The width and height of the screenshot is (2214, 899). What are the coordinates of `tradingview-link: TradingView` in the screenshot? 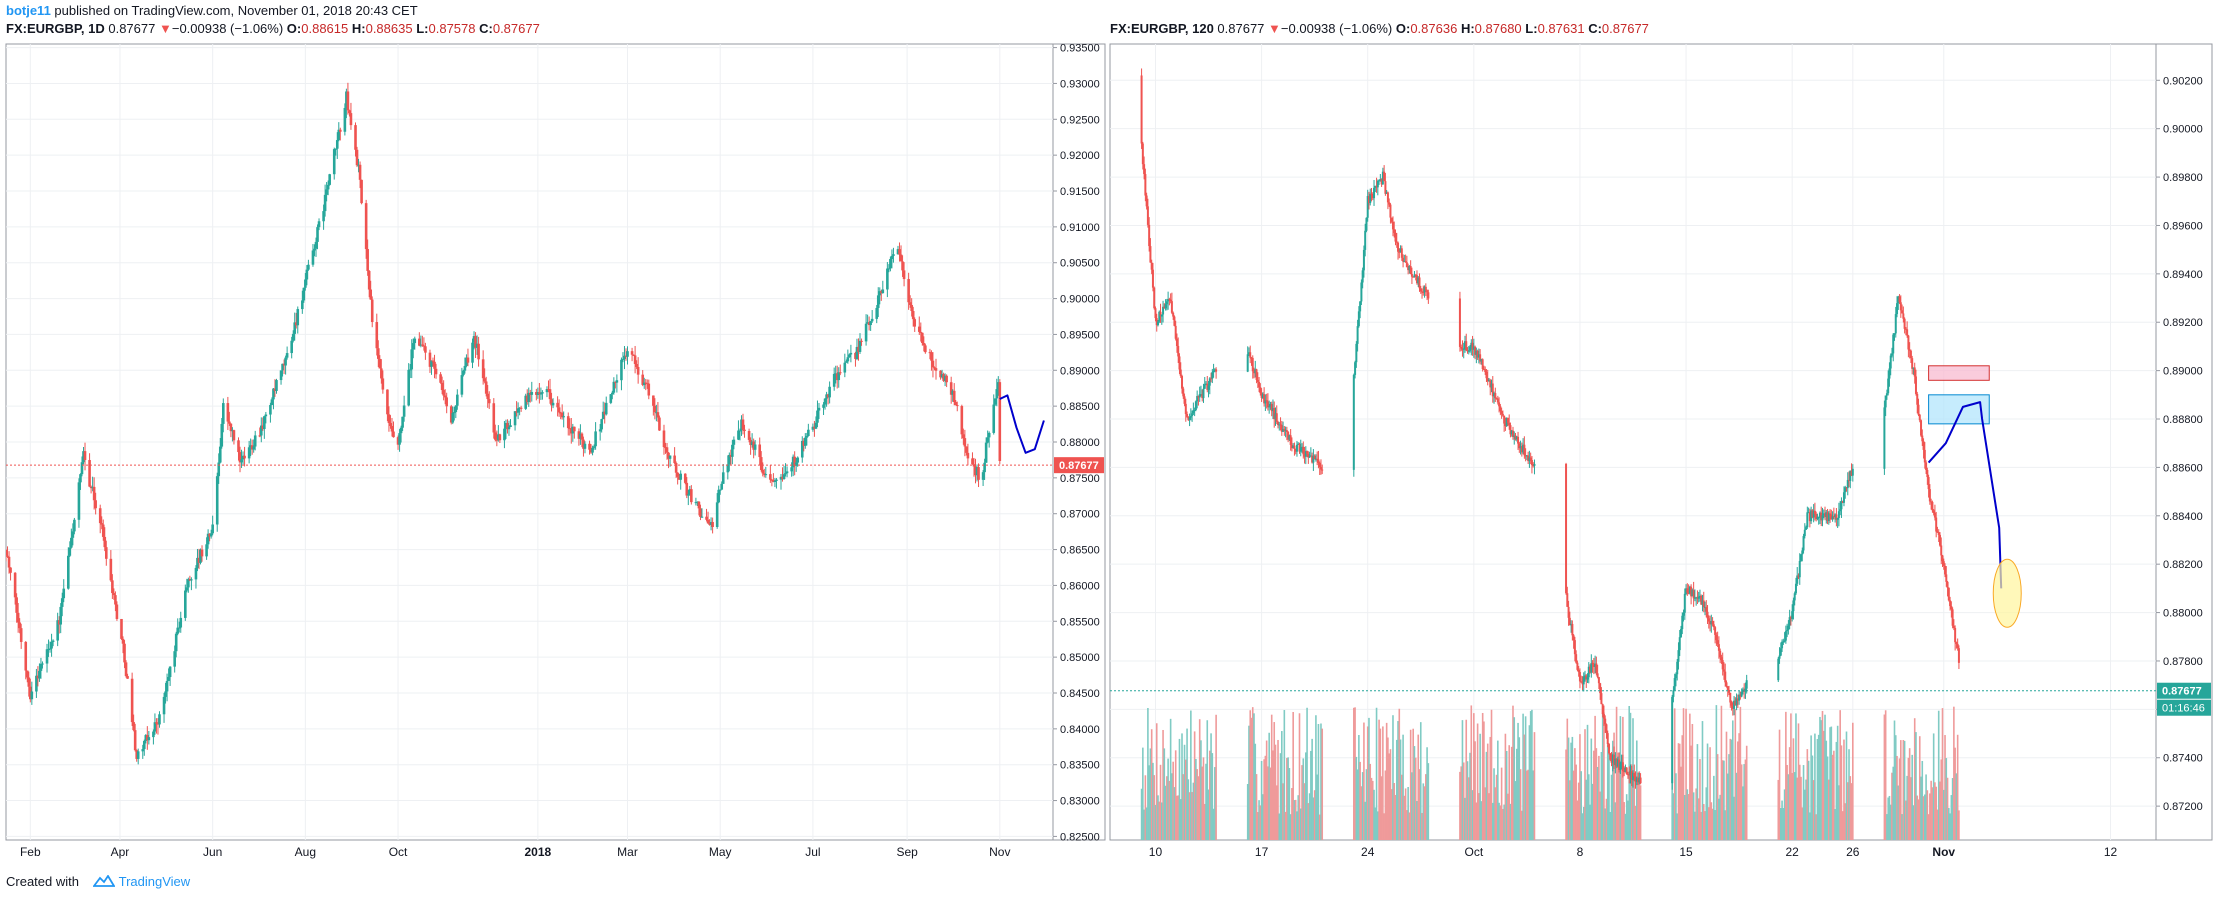 It's located at (154, 881).